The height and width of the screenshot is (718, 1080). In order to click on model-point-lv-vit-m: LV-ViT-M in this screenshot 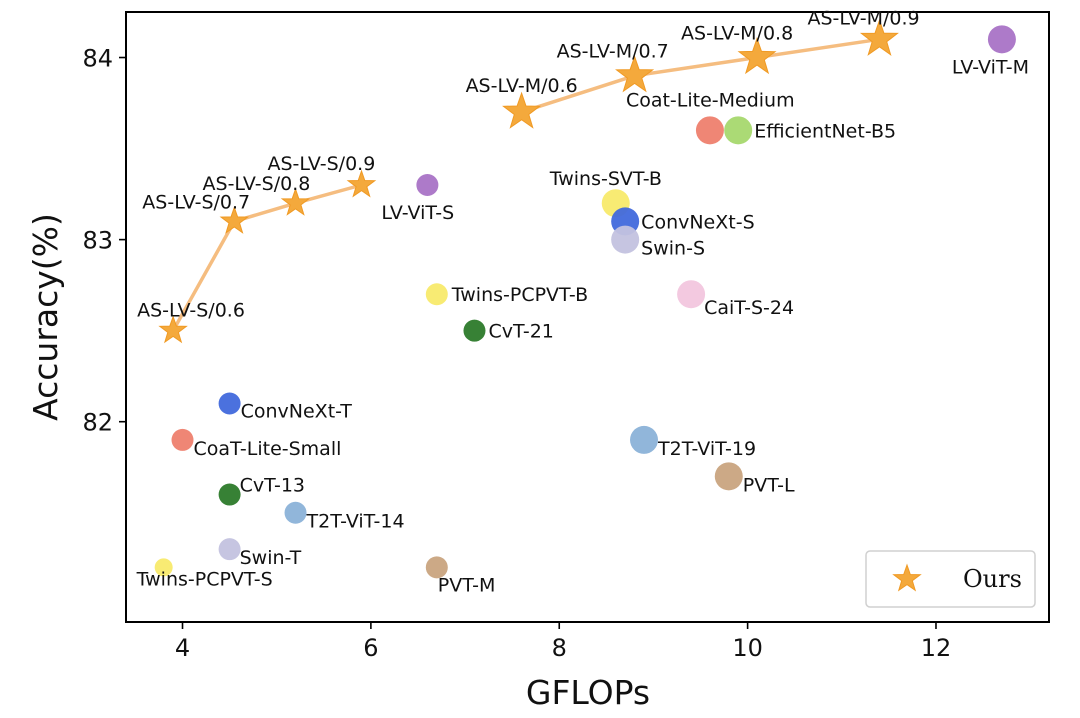, I will do `click(990, 51)`.